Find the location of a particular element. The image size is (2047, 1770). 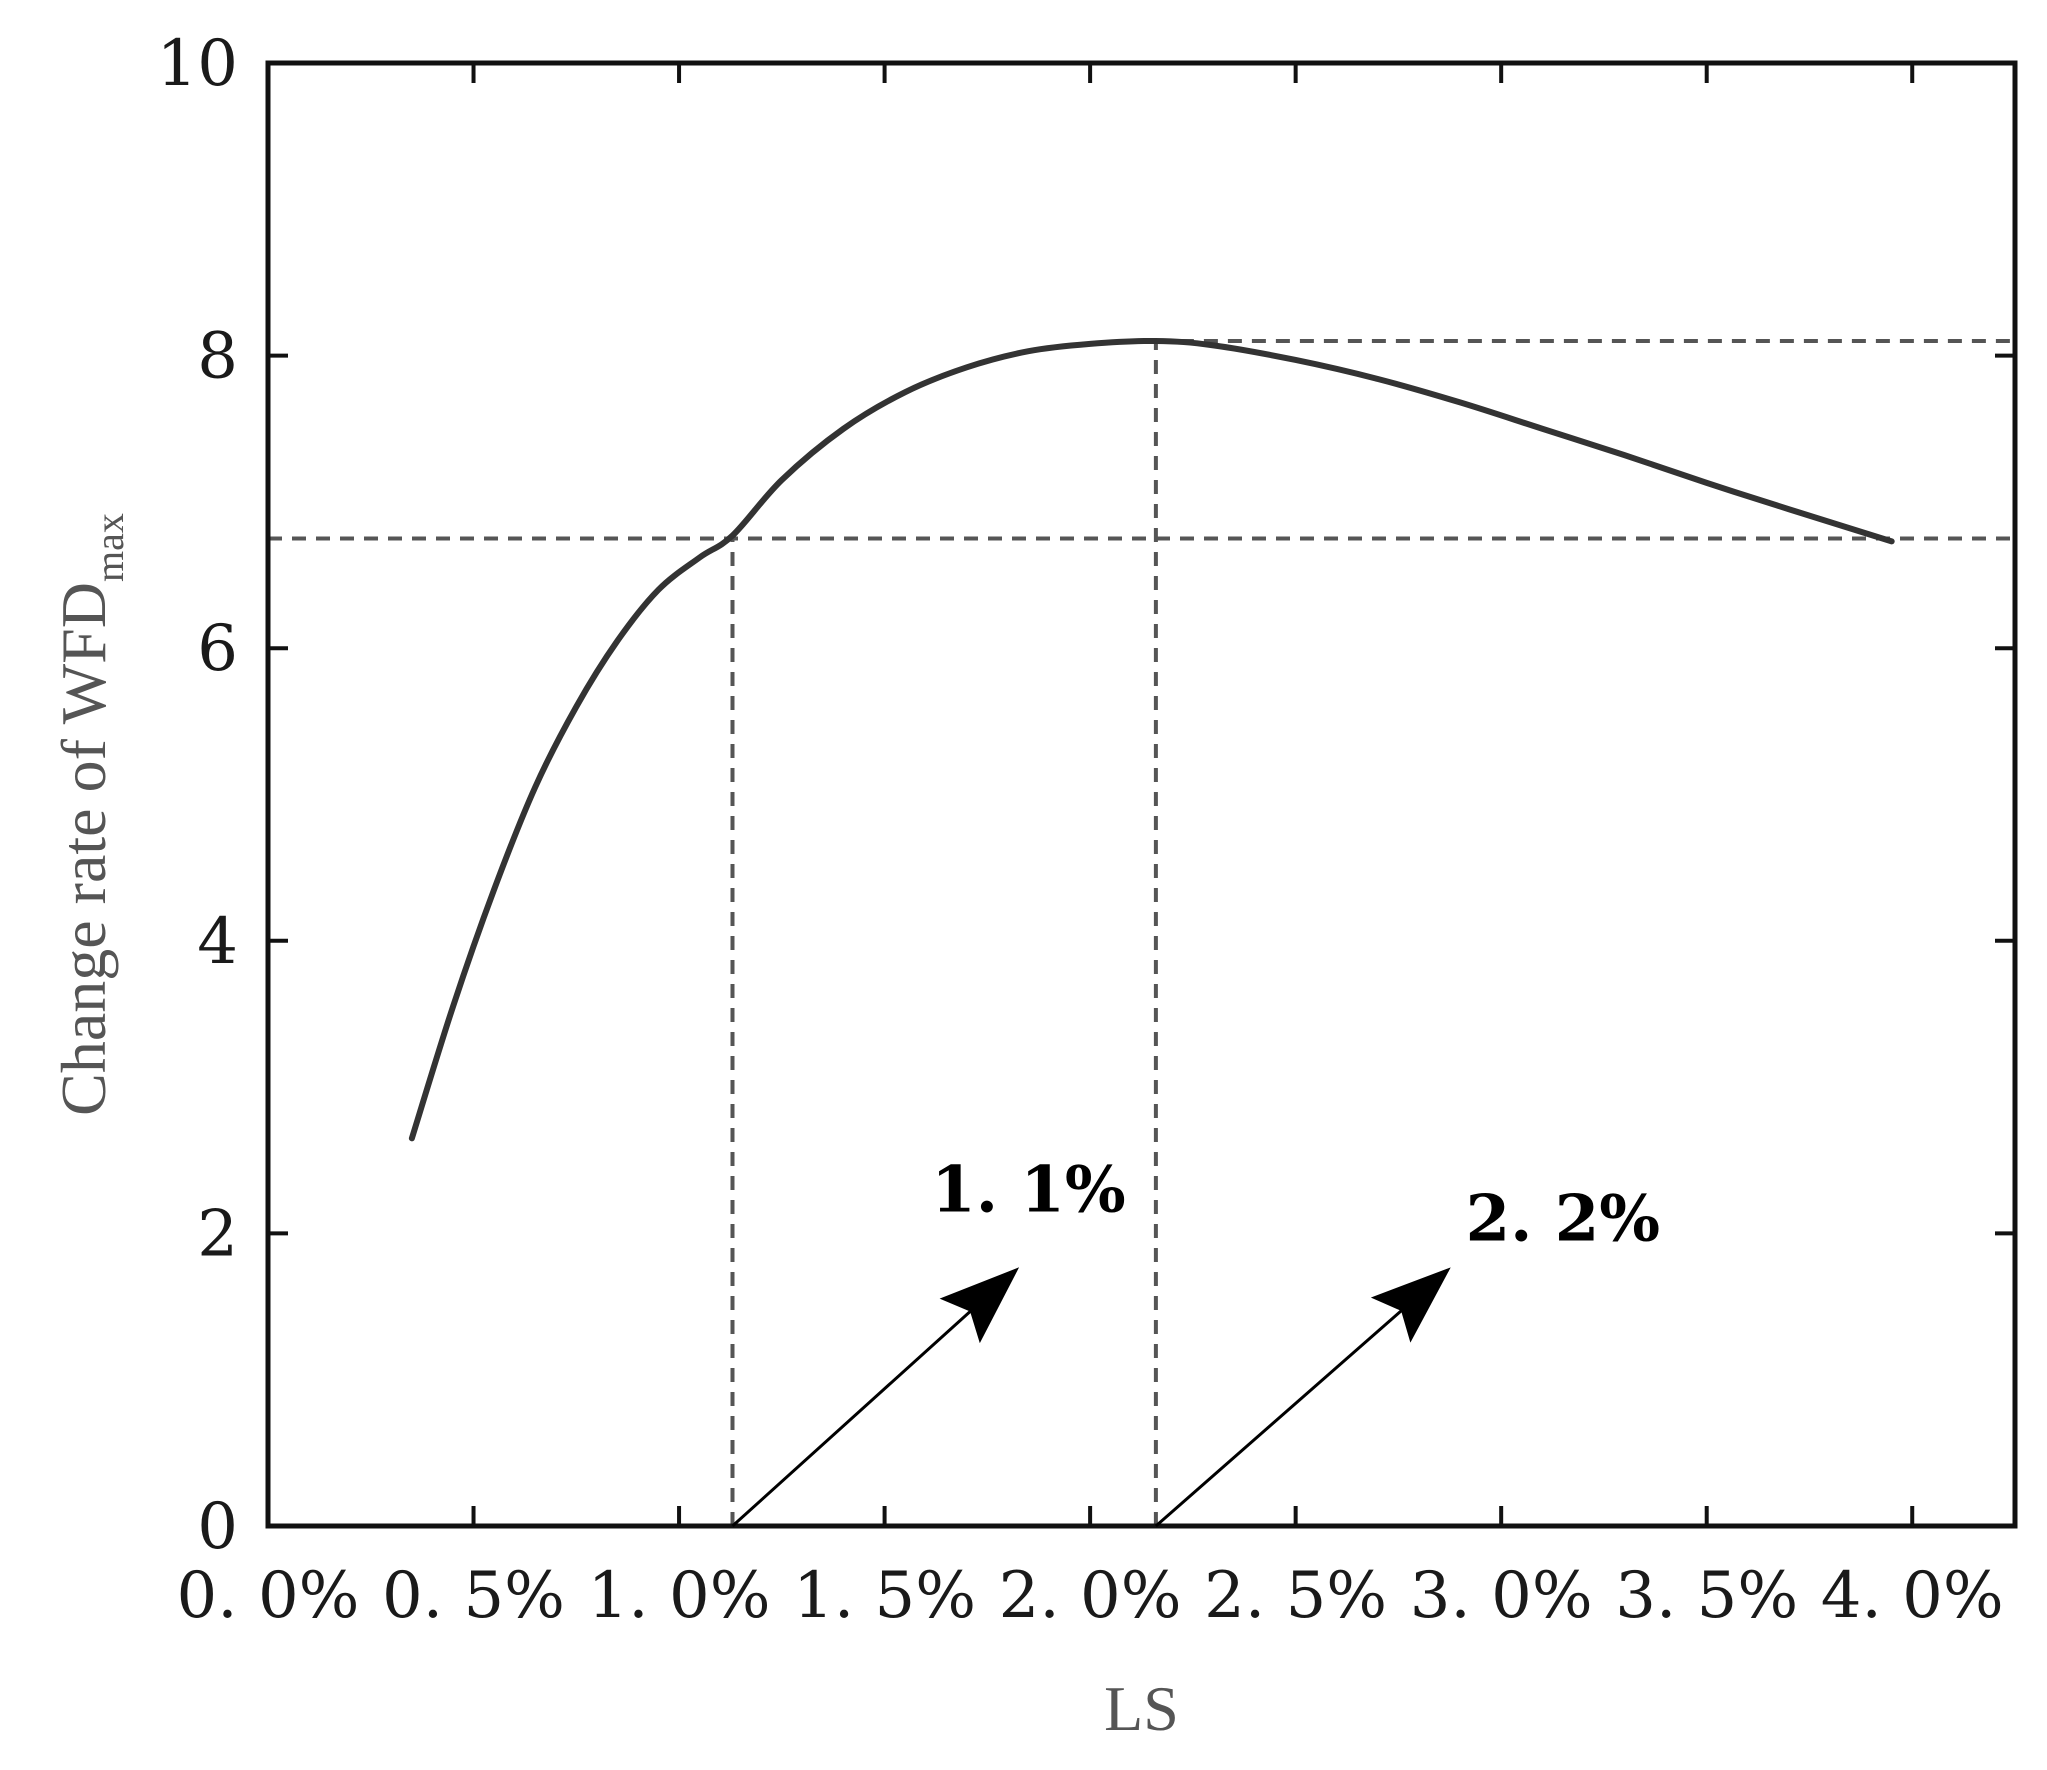

x-tick-label: 2. 0% is located at coordinates (1090, 1596).